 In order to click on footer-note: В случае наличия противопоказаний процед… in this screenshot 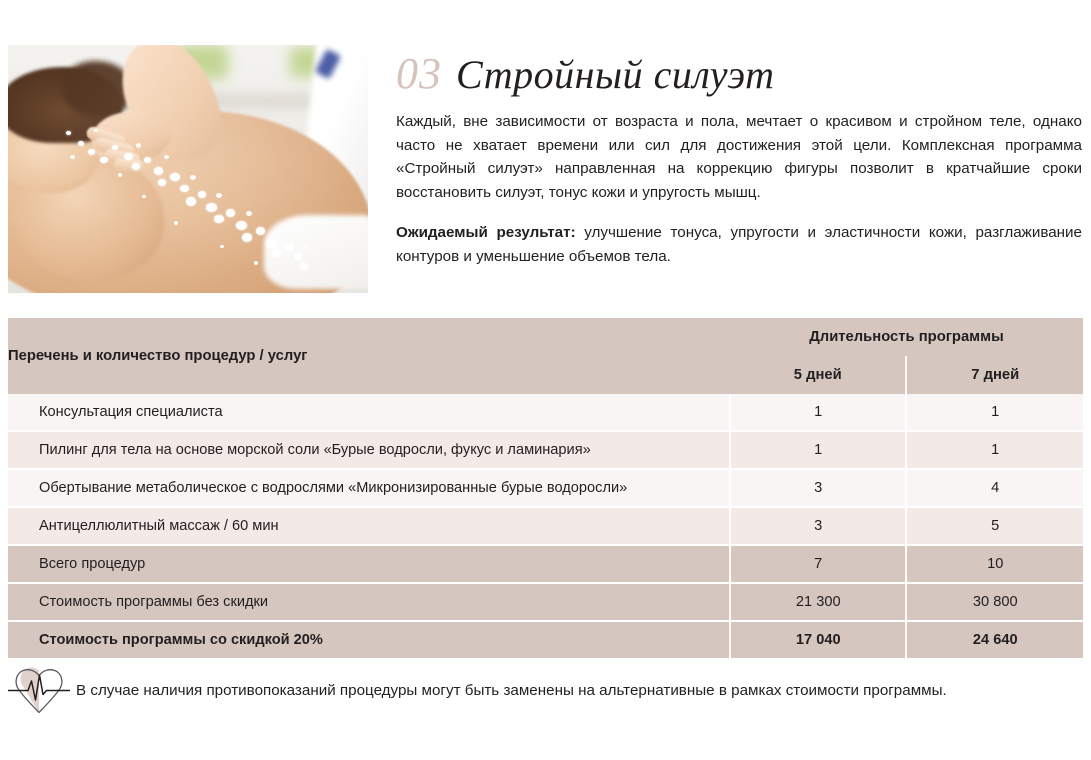, I will do `click(545, 691)`.